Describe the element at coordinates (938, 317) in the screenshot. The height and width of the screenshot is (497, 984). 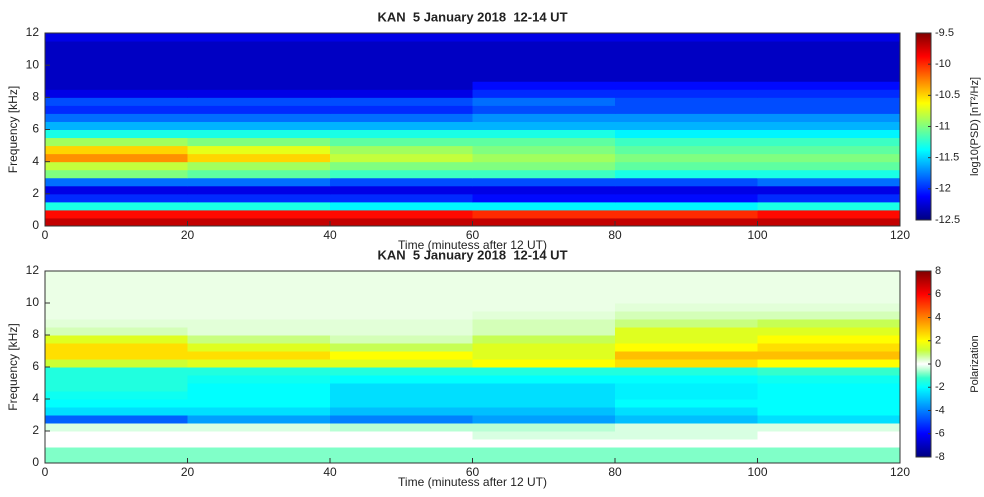
I see `colorbar-tick-label: 4` at that location.